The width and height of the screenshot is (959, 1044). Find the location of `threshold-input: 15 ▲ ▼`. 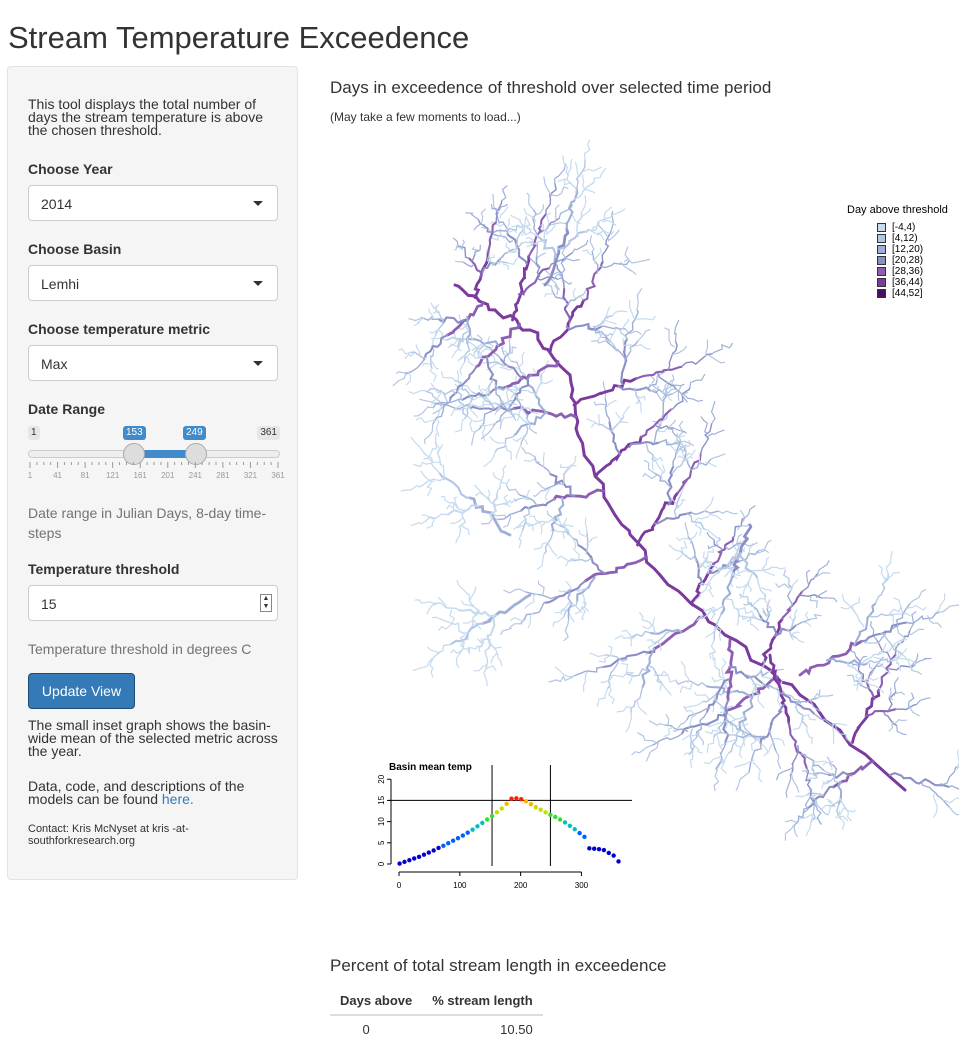

threshold-input: 15 ▲ ▼ is located at coordinates (153, 603).